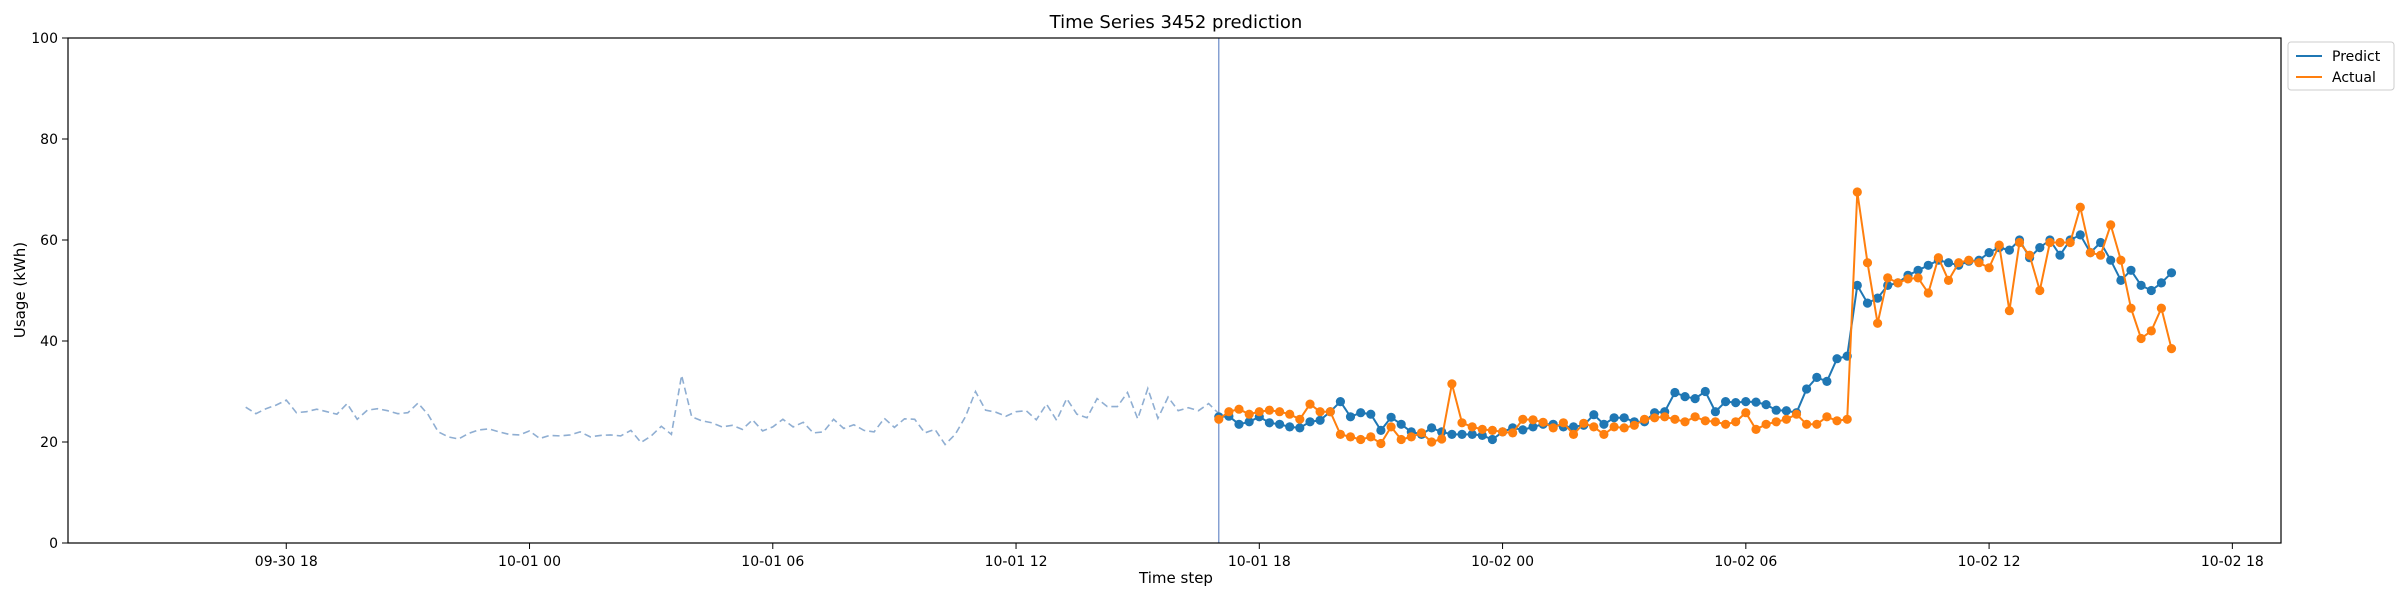  I want to click on x-tick-label: 10-01 12, so click(1016, 562).